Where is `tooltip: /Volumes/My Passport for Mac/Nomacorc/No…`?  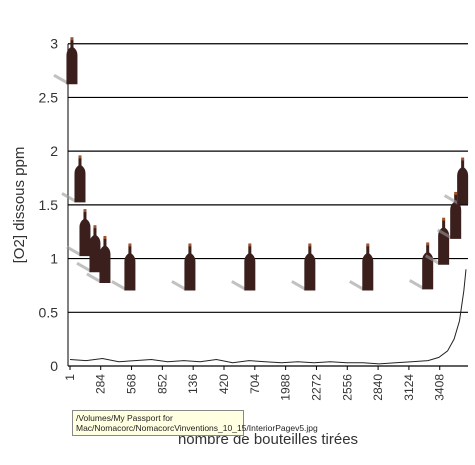
tooltip: /Volumes/My Passport for Mac/Nomacorc/No… is located at coordinates (195, 423).